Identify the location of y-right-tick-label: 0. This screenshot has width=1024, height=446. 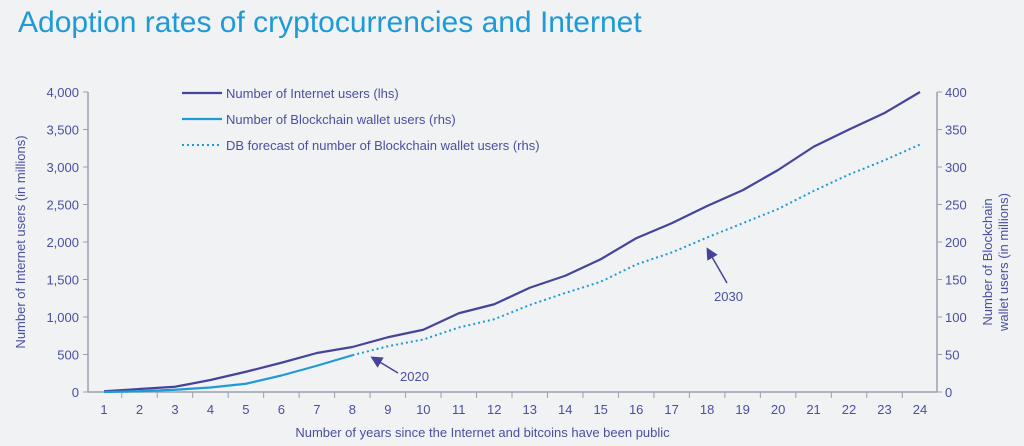
(948, 392).